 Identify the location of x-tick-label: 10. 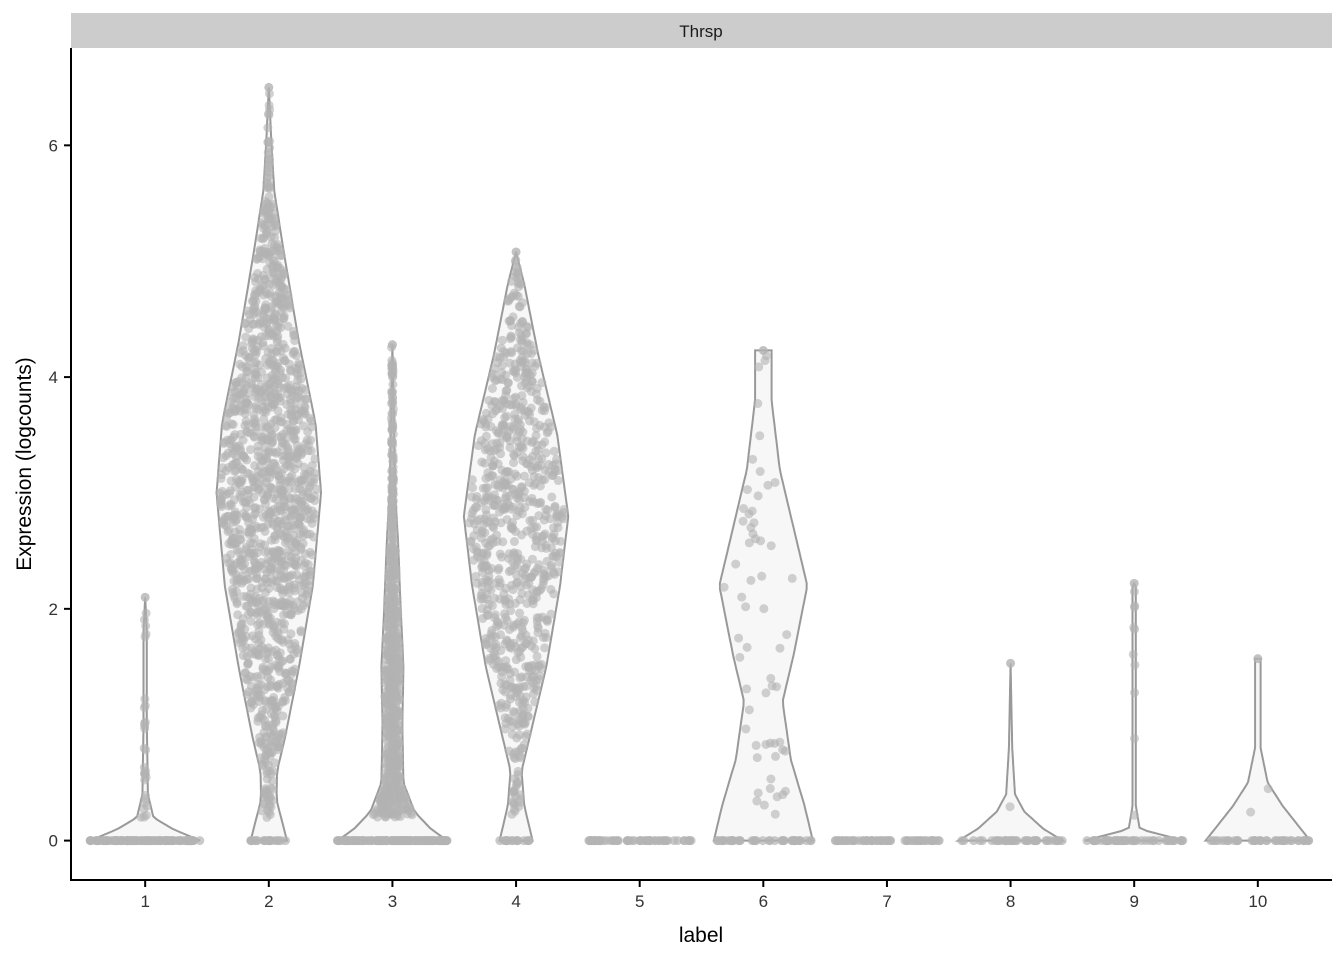
(1257, 901).